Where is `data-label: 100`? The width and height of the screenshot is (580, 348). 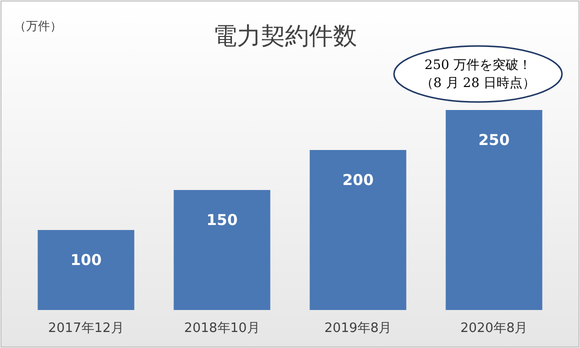
data-label: 100 is located at coordinates (86, 260).